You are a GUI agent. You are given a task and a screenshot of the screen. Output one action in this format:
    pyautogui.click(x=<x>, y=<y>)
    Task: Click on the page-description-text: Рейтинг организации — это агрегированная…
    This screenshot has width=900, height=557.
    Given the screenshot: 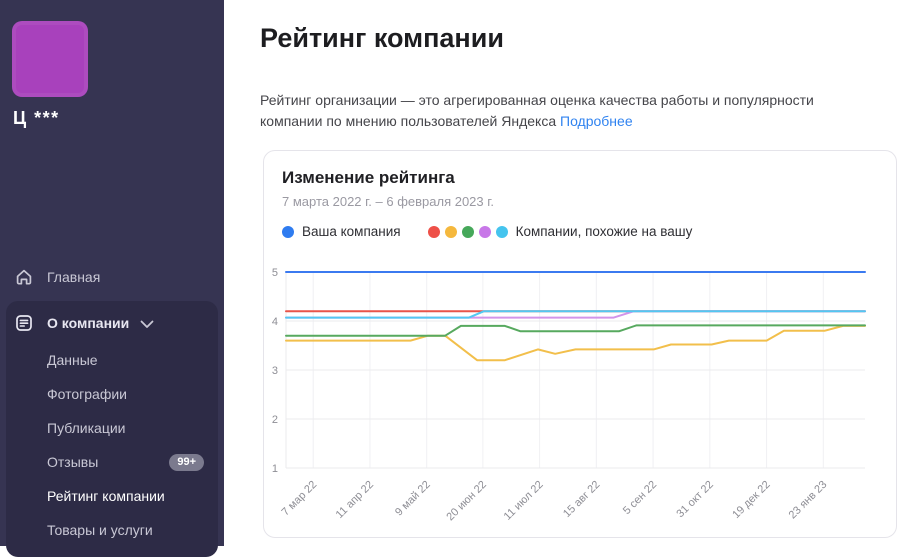 What is the action you would take?
    pyautogui.click(x=537, y=110)
    